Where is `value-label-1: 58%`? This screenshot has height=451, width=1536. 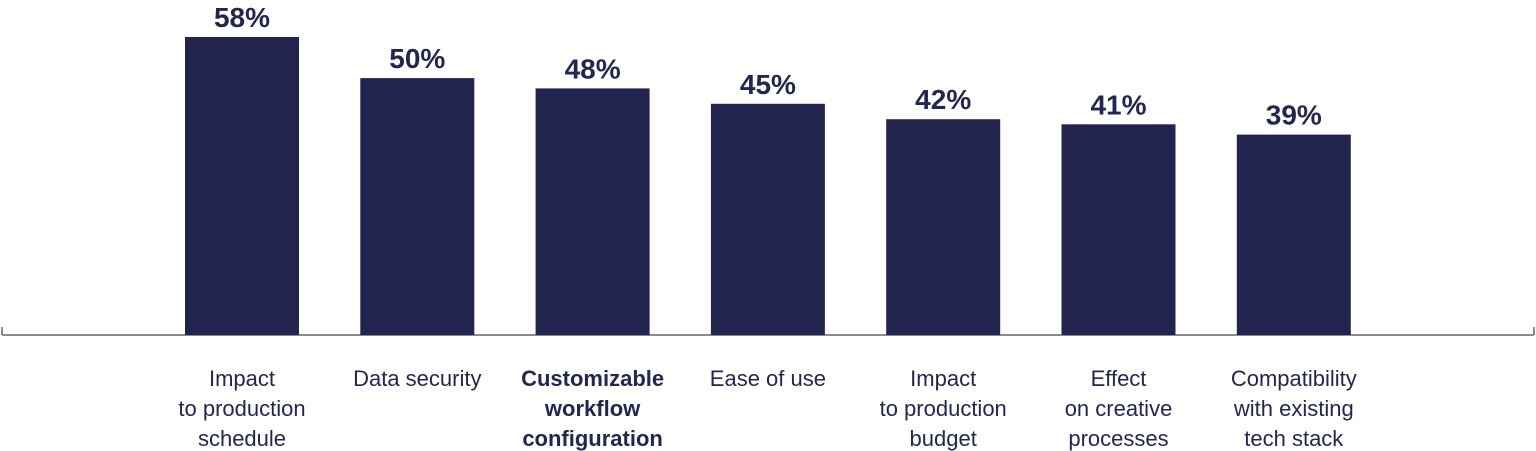 value-label-1: 58% is located at coordinates (242, 17).